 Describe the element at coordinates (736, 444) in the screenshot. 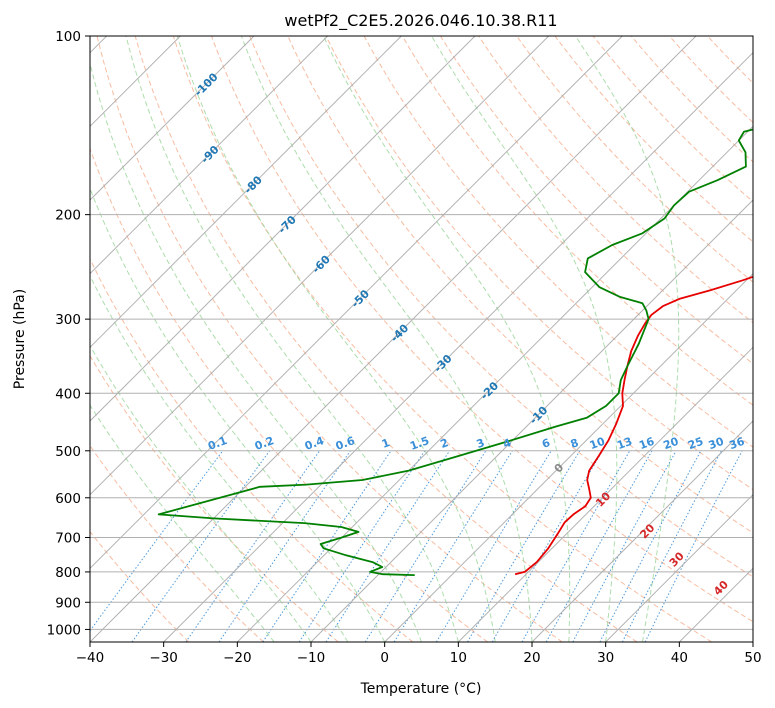

I see `mixing-ratio-label: 36` at that location.